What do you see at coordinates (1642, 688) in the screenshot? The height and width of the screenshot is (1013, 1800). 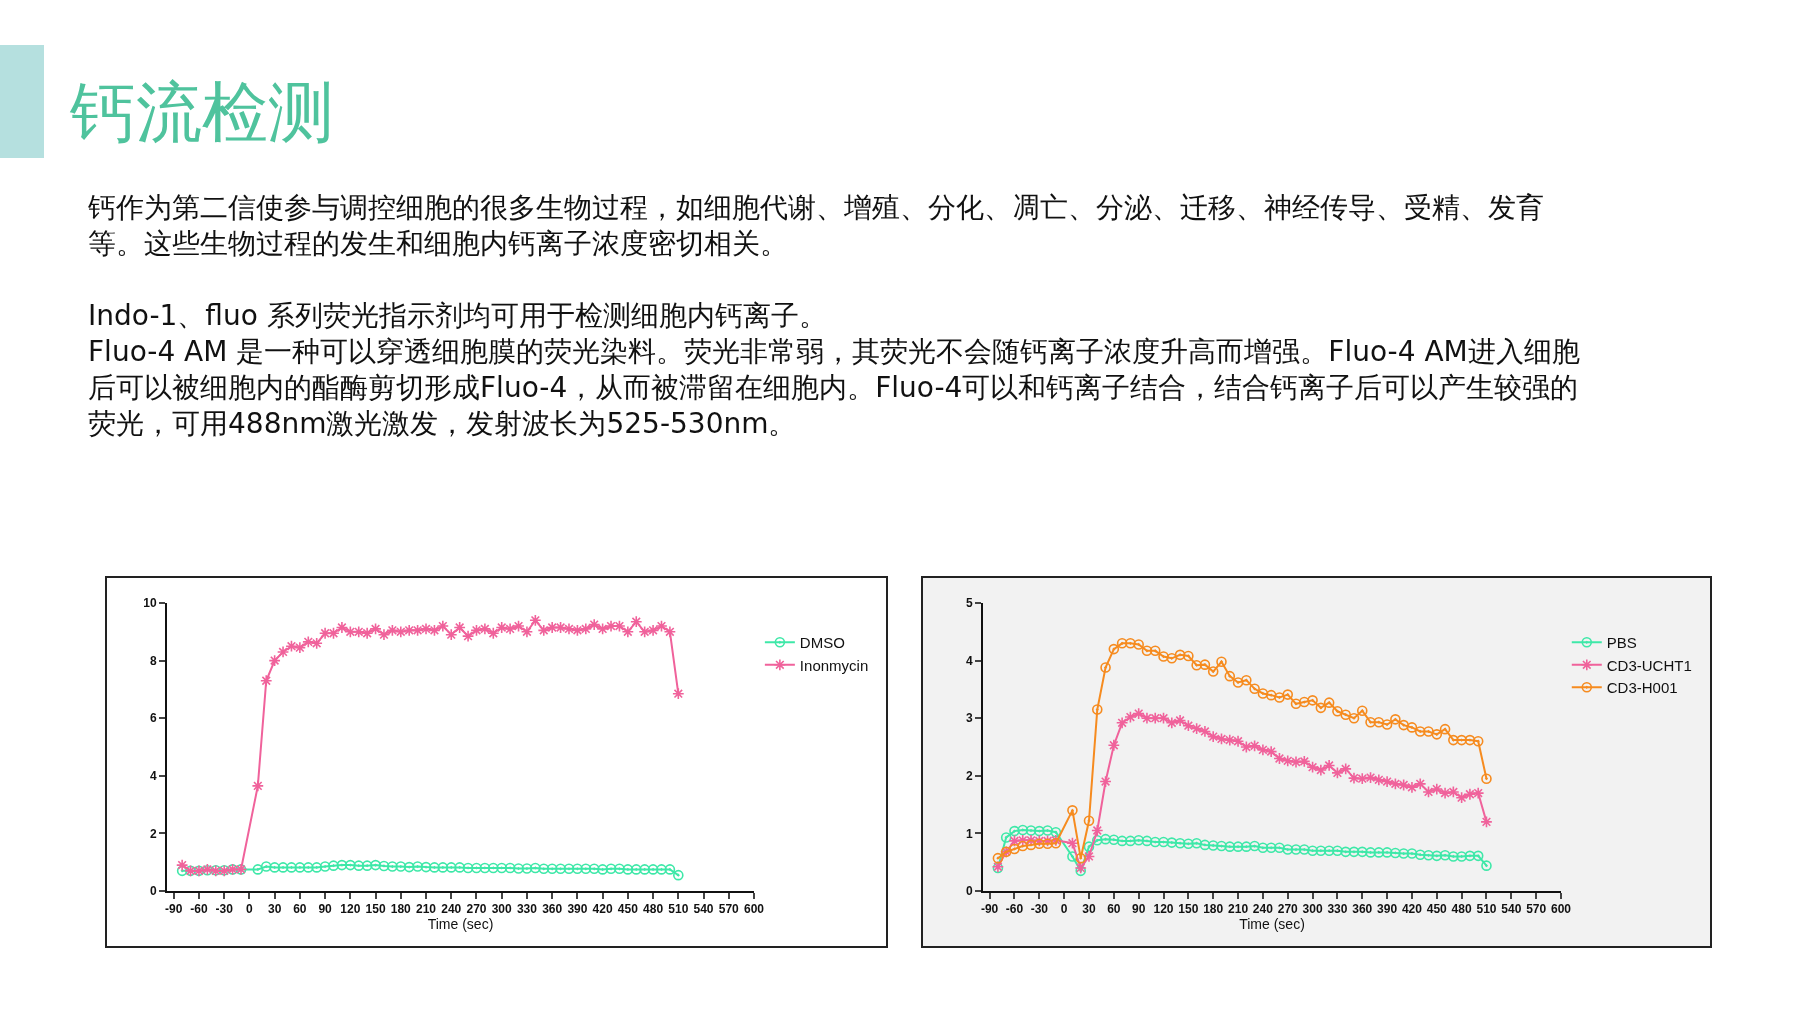 I see `legend-label: CD3-H001` at bounding box center [1642, 688].